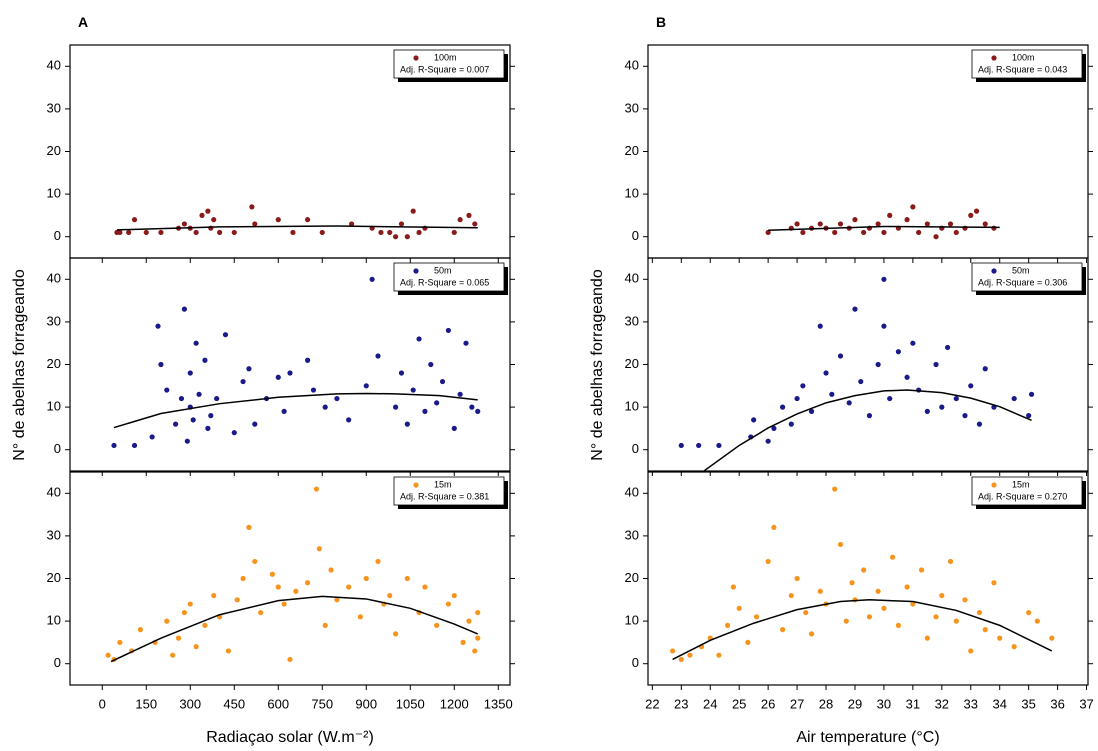 The width and height of the screenshot is (1098, 751). What do you see at coordinates (632, 406) in the screenshot?
I see `y-tick-label: 10` at bounding box center [632, 406].